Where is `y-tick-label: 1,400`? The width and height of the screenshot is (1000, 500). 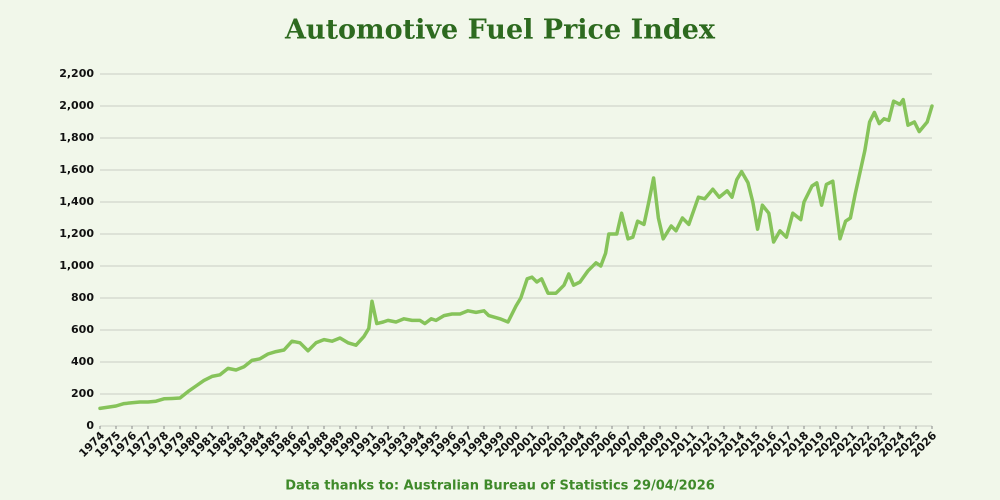 y-tick-label: 1,400 is located at coordinates (76, 201).